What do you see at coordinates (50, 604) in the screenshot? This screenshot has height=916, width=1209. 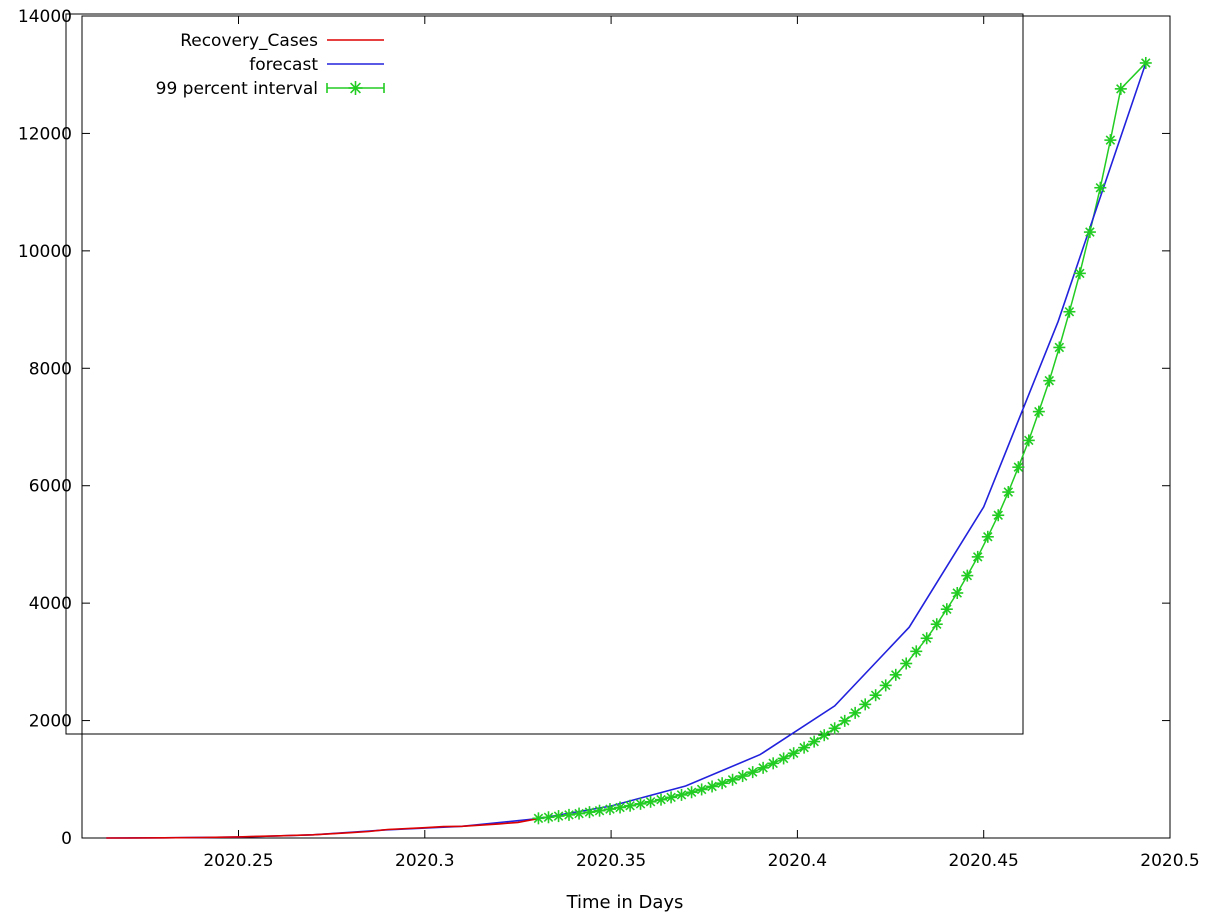 I see `y-tick-label: 4000` at bounding box center [50, 604].